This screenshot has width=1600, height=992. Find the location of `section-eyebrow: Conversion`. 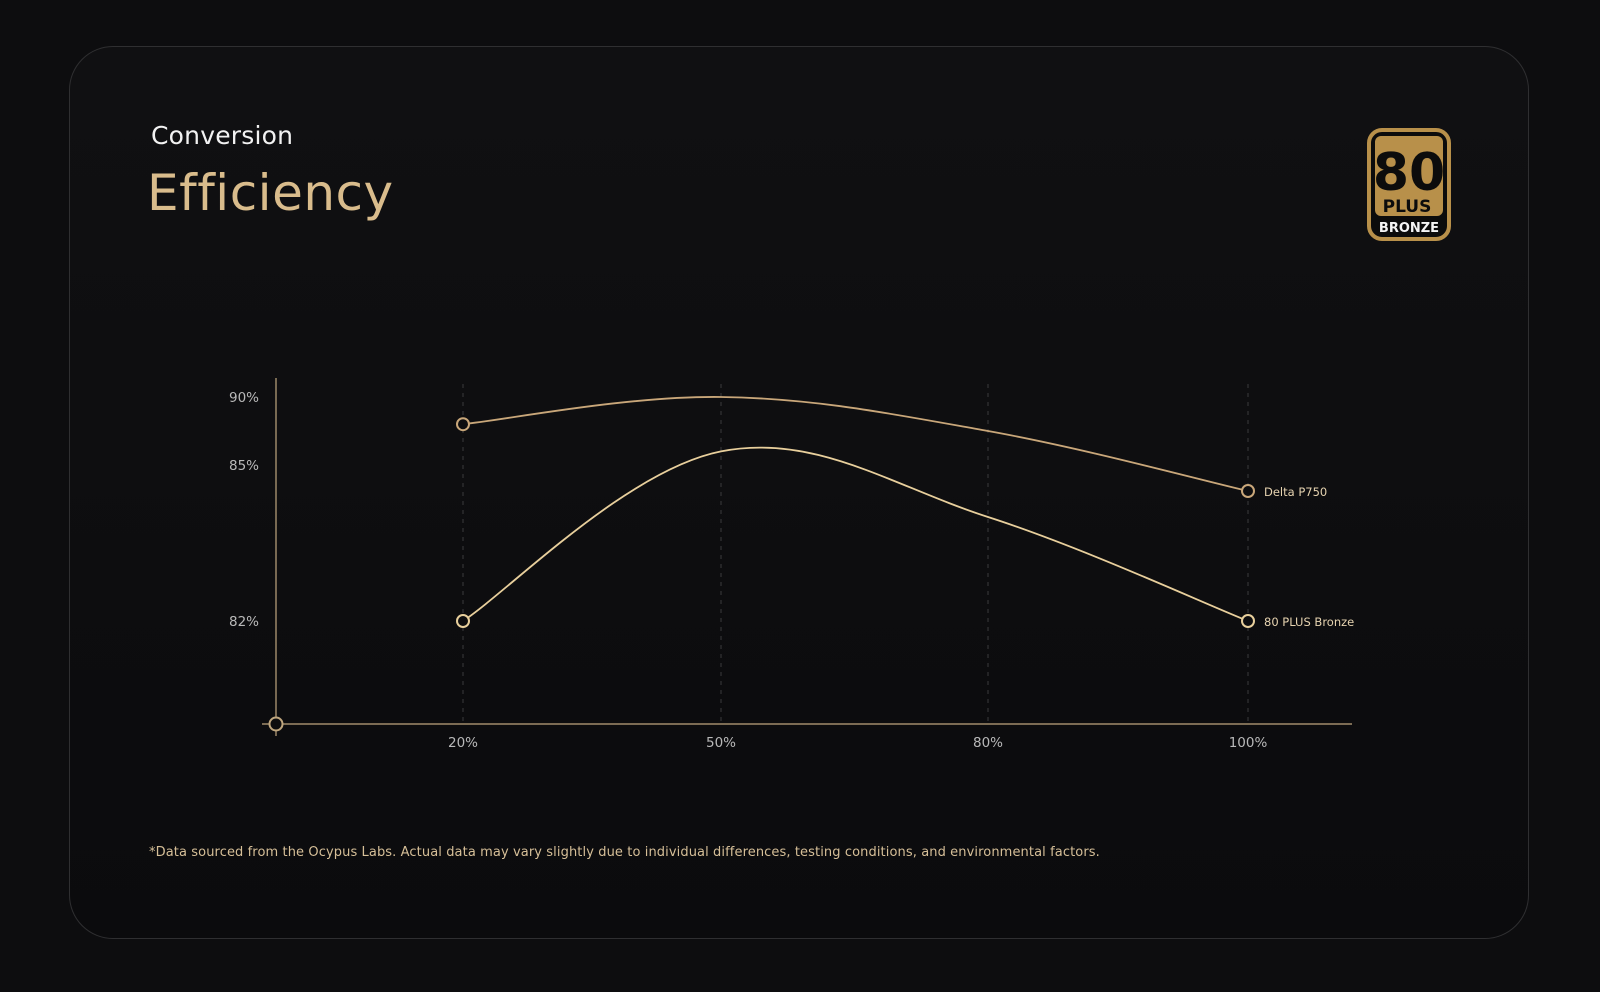

section-eyebrow: Conversion is located at coordinates (222, 135).